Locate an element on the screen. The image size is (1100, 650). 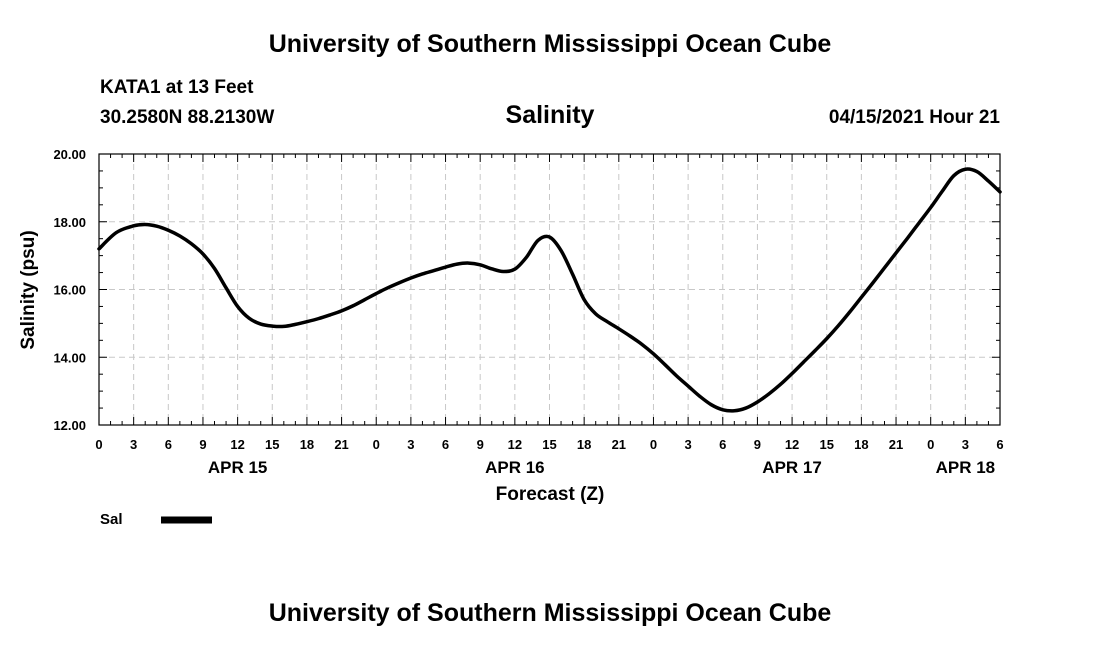
y-axis-label: Salinity (psu) is located at coordinates (28, 289).